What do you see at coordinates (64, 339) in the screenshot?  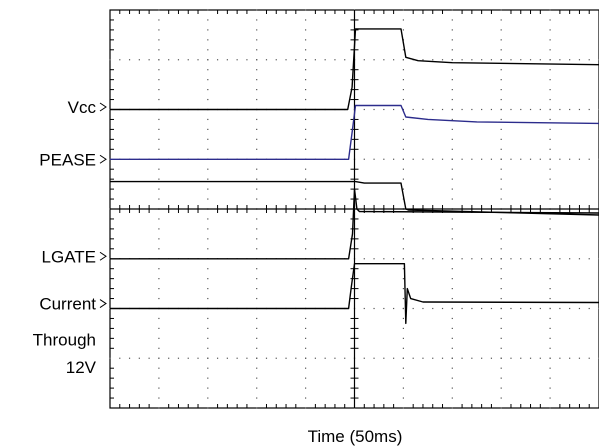 I see `channel-label: Through` at bounding box center [64, 339].